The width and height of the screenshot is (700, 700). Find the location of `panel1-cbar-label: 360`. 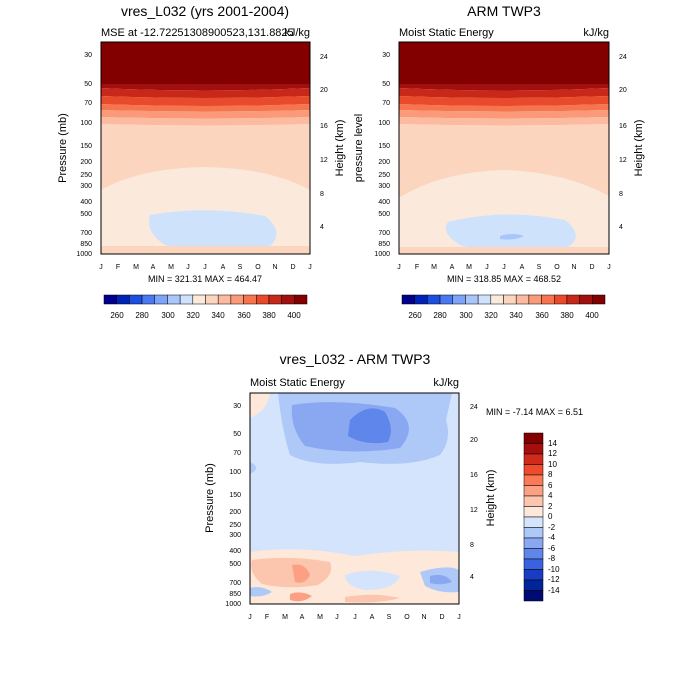

panel1-cbar-label: 360 is located at coordinates (244, 315).